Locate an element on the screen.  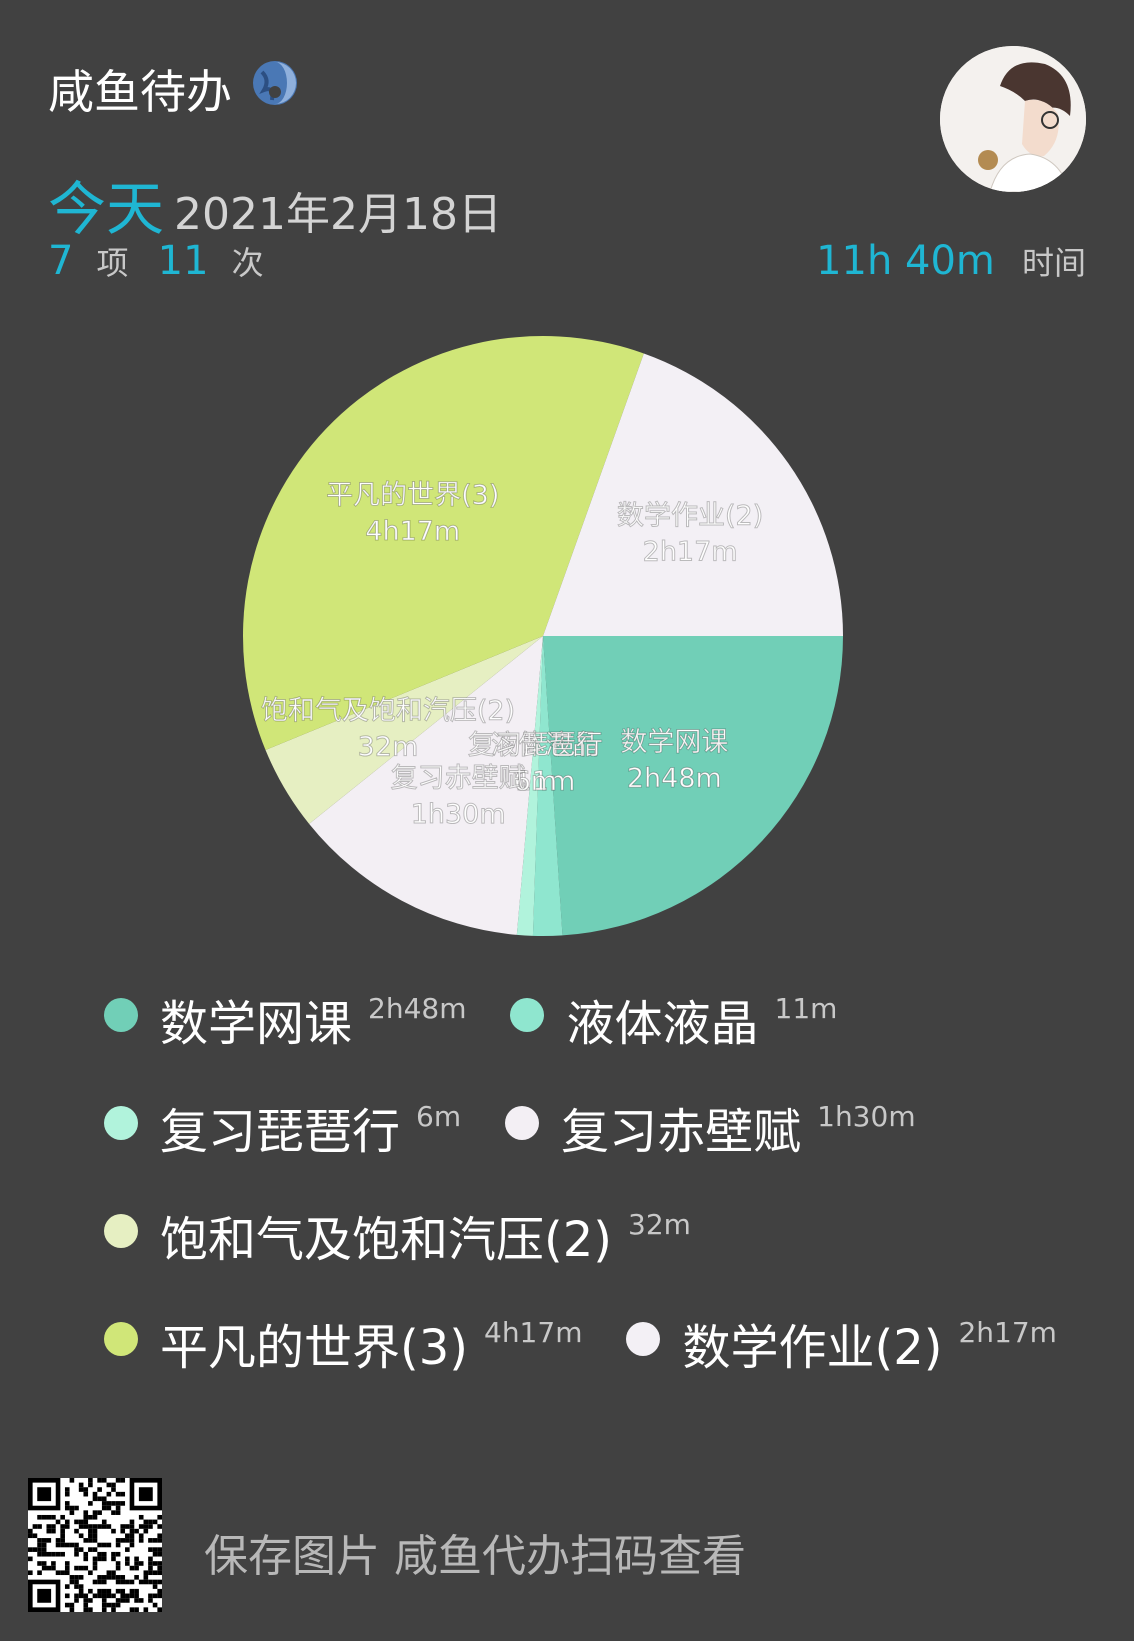
date-row: 今天 2021年2月18日 is located at coordinates (275, 204).